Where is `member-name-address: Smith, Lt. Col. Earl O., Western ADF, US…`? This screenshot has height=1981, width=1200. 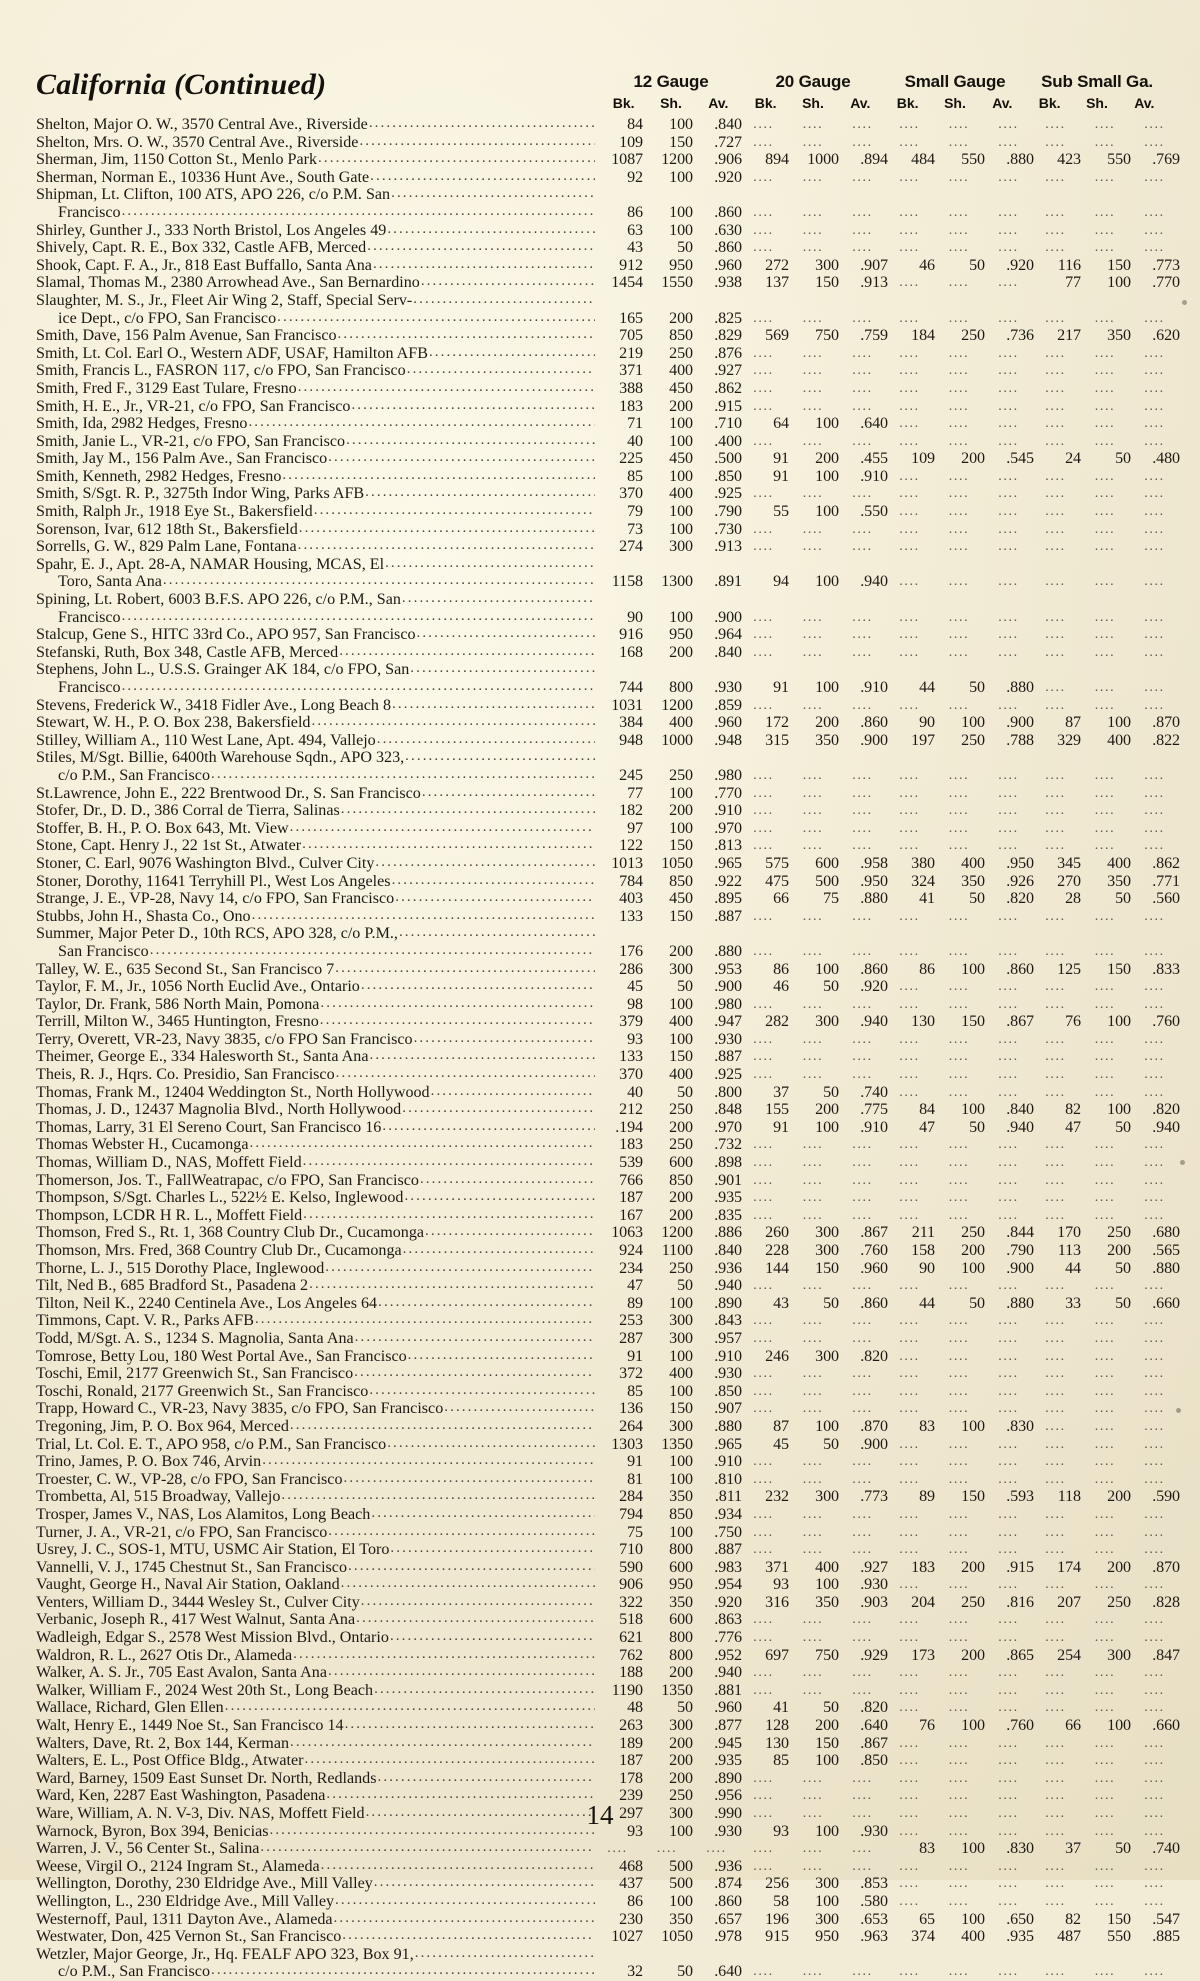 member-name-address: Smith, Lt. Col. Earl O., Western ADF, US… is located at coordinates (316, 354).